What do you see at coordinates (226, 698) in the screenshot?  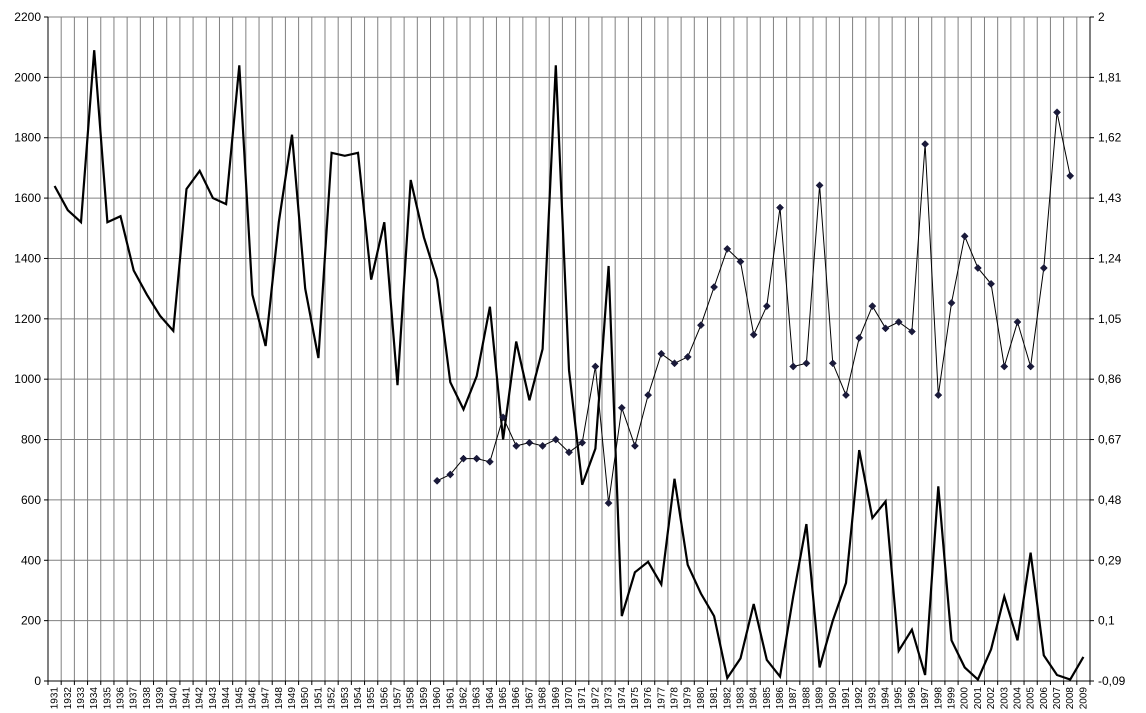 I see `x-tick-label: 1944` at bounding box center [226, 698].